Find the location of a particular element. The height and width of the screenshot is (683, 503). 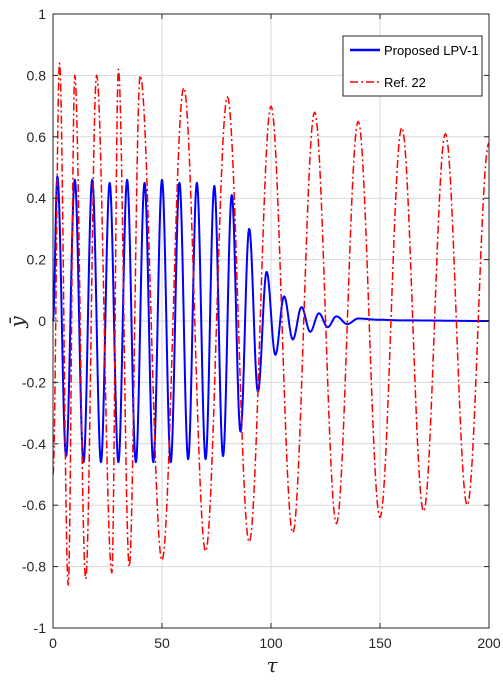

x-axis-label: τ is located at coordinates (272, 665).